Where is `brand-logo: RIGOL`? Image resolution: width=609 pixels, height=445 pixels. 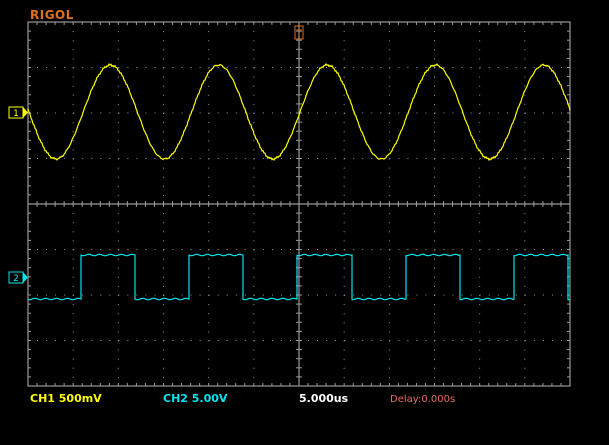
brand-logo: RIGOL is located at coordinates (52, 15).